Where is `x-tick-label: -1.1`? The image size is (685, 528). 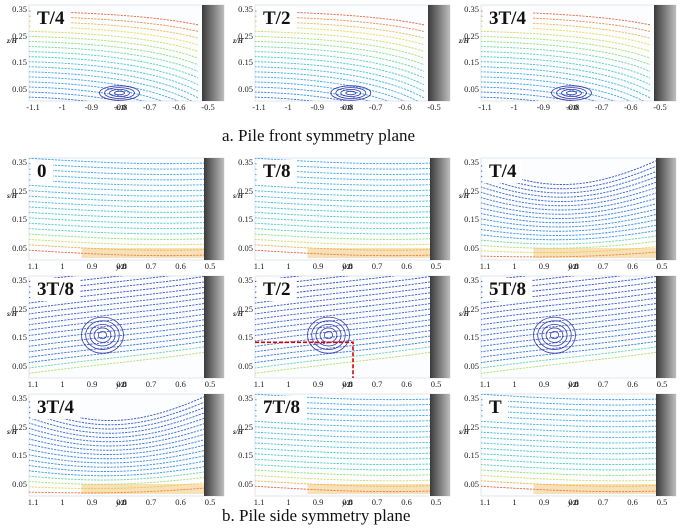
x-tick-label: -1.1 is located at coordinates (33, 107).